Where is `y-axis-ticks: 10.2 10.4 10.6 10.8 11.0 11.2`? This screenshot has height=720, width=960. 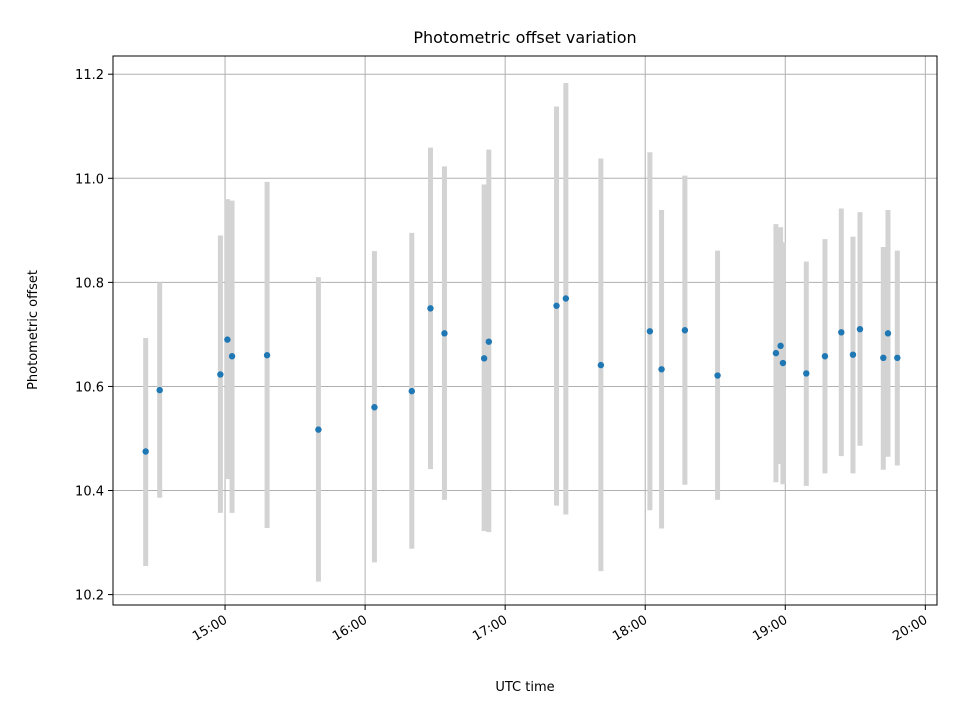
y-axis-ticks: 10.2 10.4 10.6 10.8 11.0 11.2 is located at coordinates (94, 336).